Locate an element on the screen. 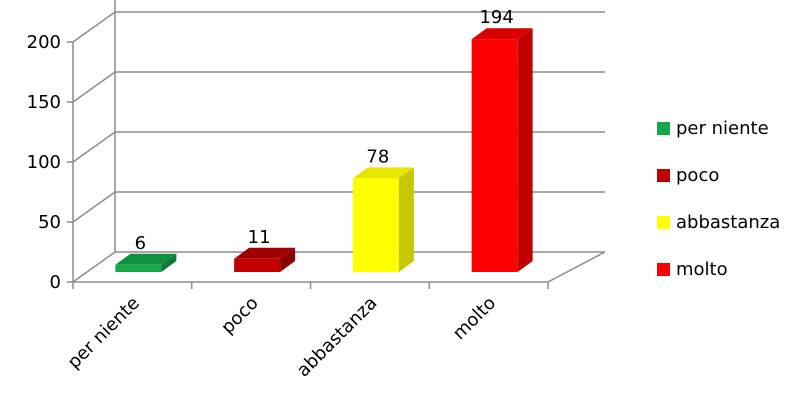 The image size is (803, 408). bar-poco is located at coordinates (265, 259).